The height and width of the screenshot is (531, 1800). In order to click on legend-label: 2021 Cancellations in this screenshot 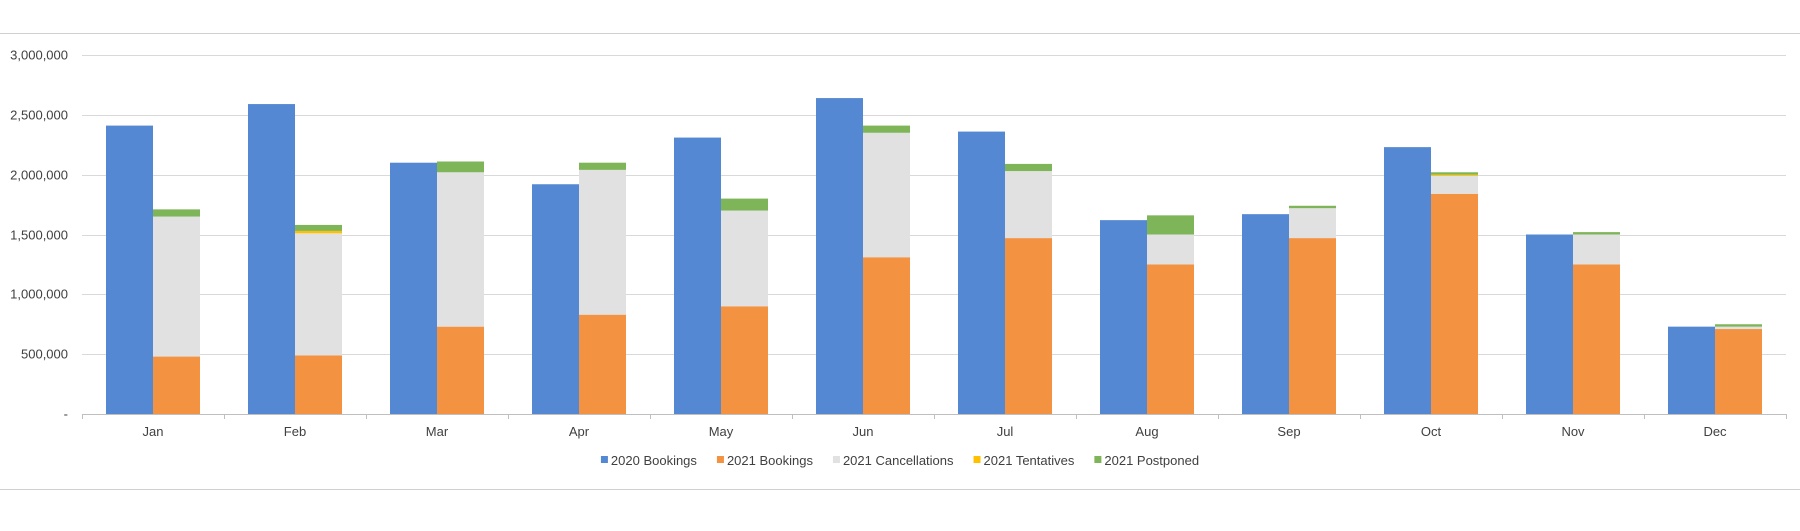, I will do `click(898, 460)`.